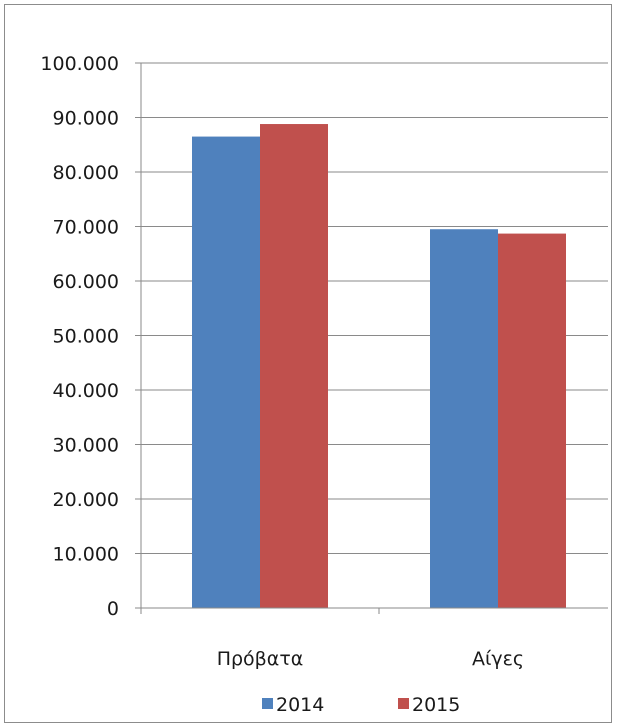 This screenshot has height=727, width=618. Describe the element at coordinates (86, 391) in the screenshot. I see `y-tick-label: 40.000` at that location.